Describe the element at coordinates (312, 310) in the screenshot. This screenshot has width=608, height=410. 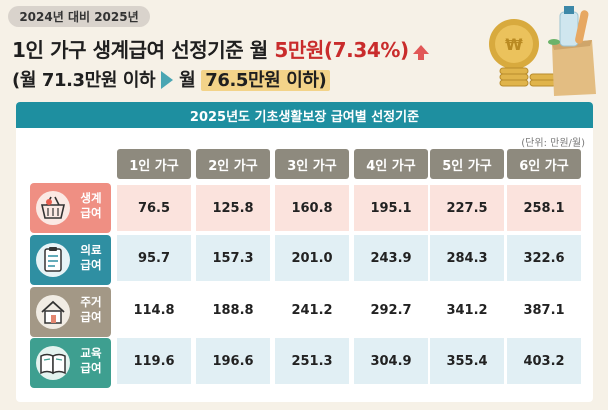
I see `cell-housing-3: 241.2` at that location.